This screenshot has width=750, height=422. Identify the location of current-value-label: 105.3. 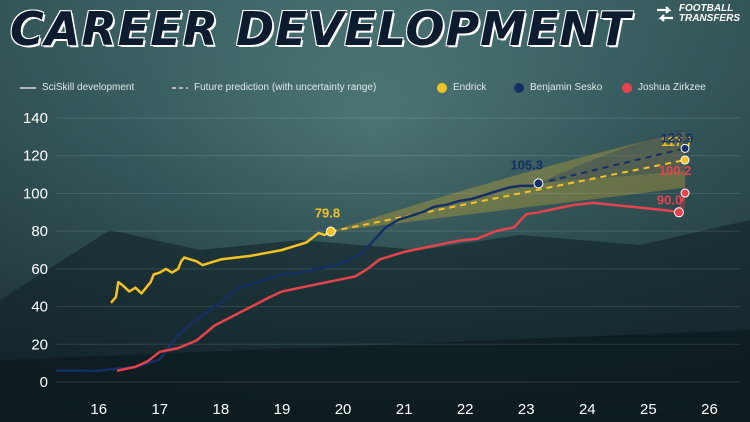
(526, 164).